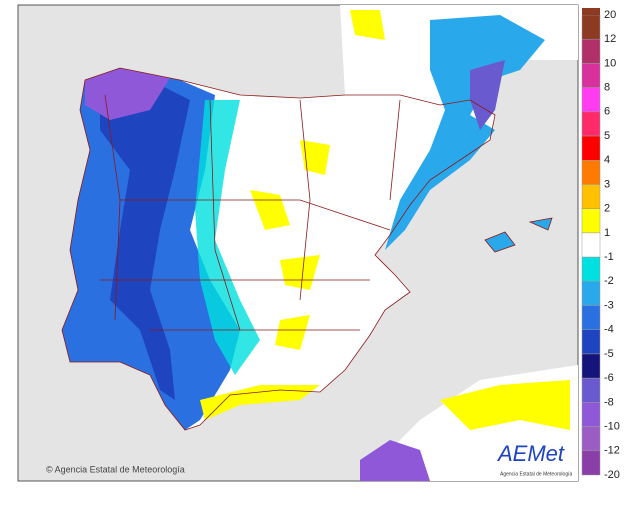  What do you see at coordinates (609, 378) in the screenshot?
I see `legend-label: -6` at bounding box center [609, 378].